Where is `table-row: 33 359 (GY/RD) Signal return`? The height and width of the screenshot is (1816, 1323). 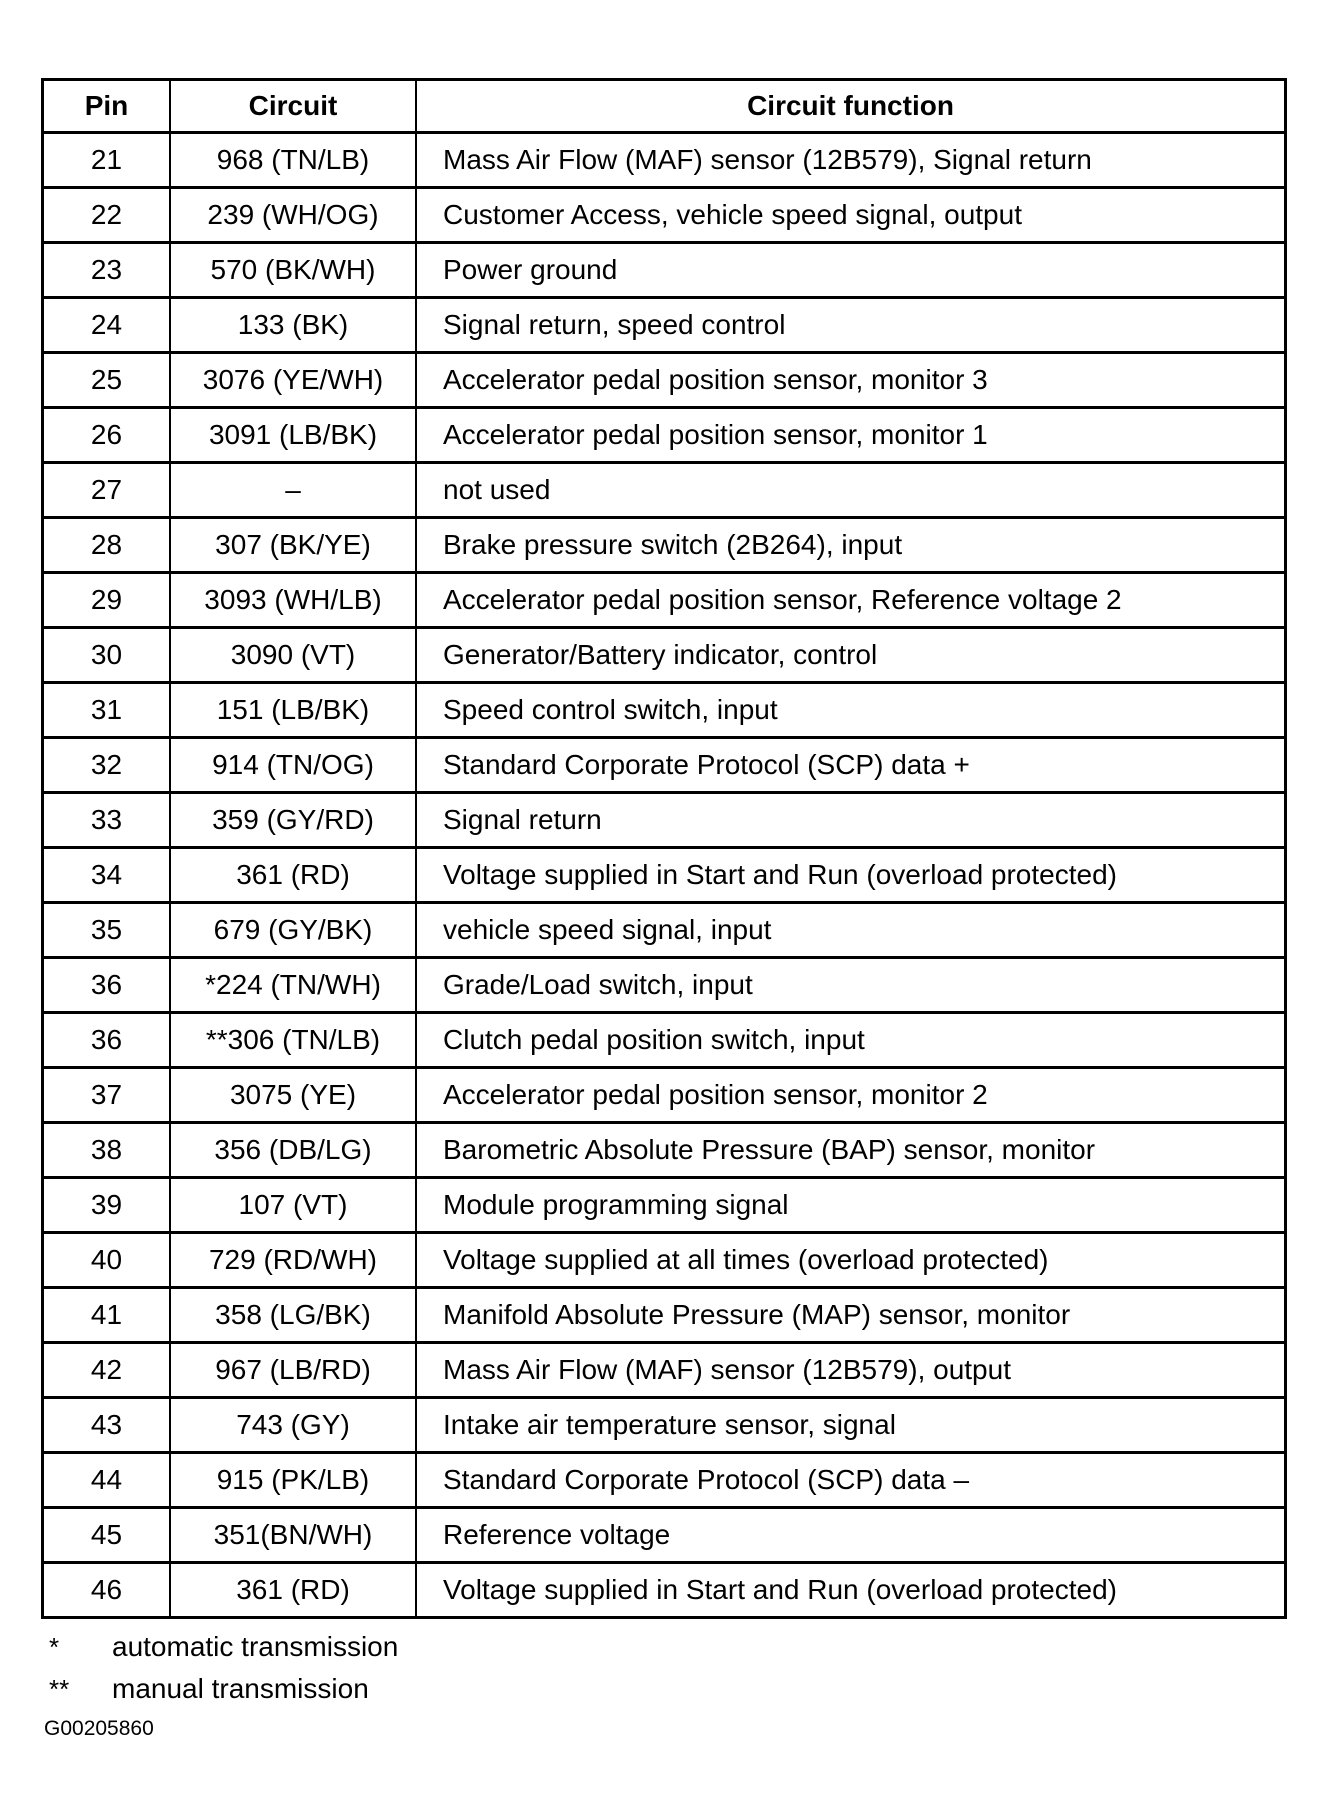 table-row: 33 359 (GY/RD) Signal return is located at coordinates (664, 820).